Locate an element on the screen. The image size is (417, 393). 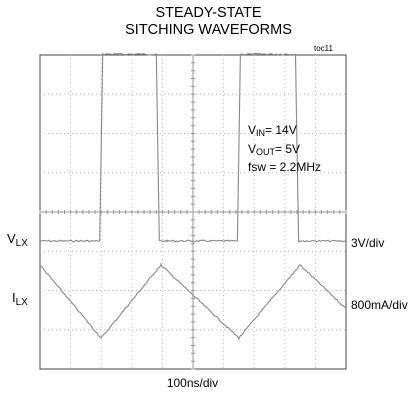
ilx-trace is located at coordinates (193, 301).